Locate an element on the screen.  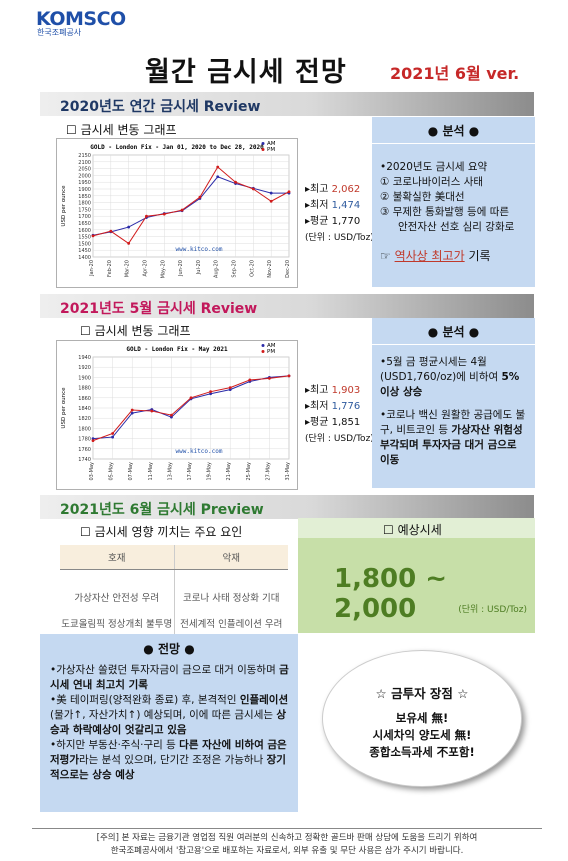
stat-min: ▸최저 1,776 is located at coordinates (339, 407).